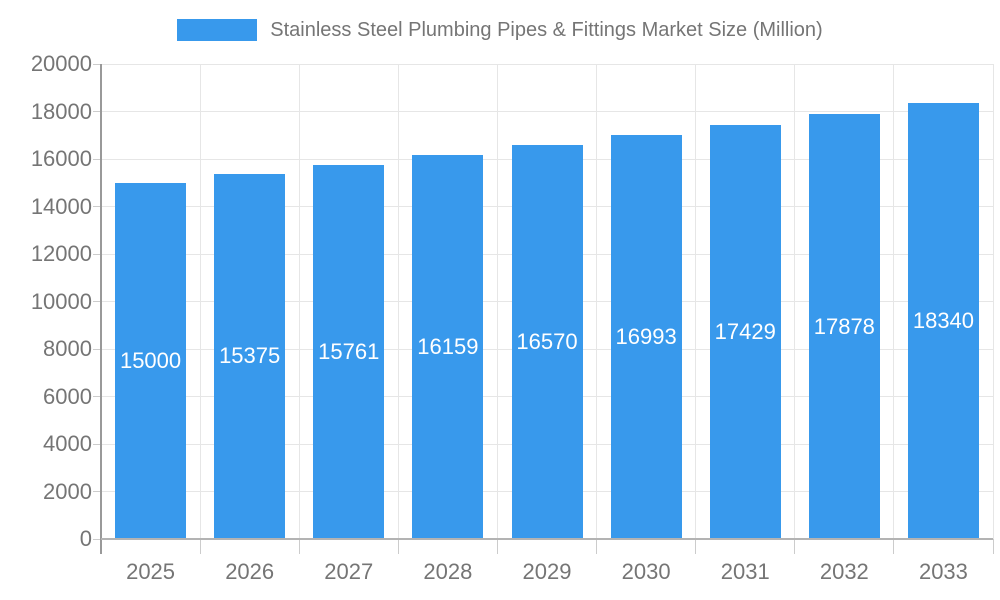 The image size is (1000, 600). Describe the element at coordinates (61, 111) in the screenshot. I see `y-tick-label: 18000` at that location.